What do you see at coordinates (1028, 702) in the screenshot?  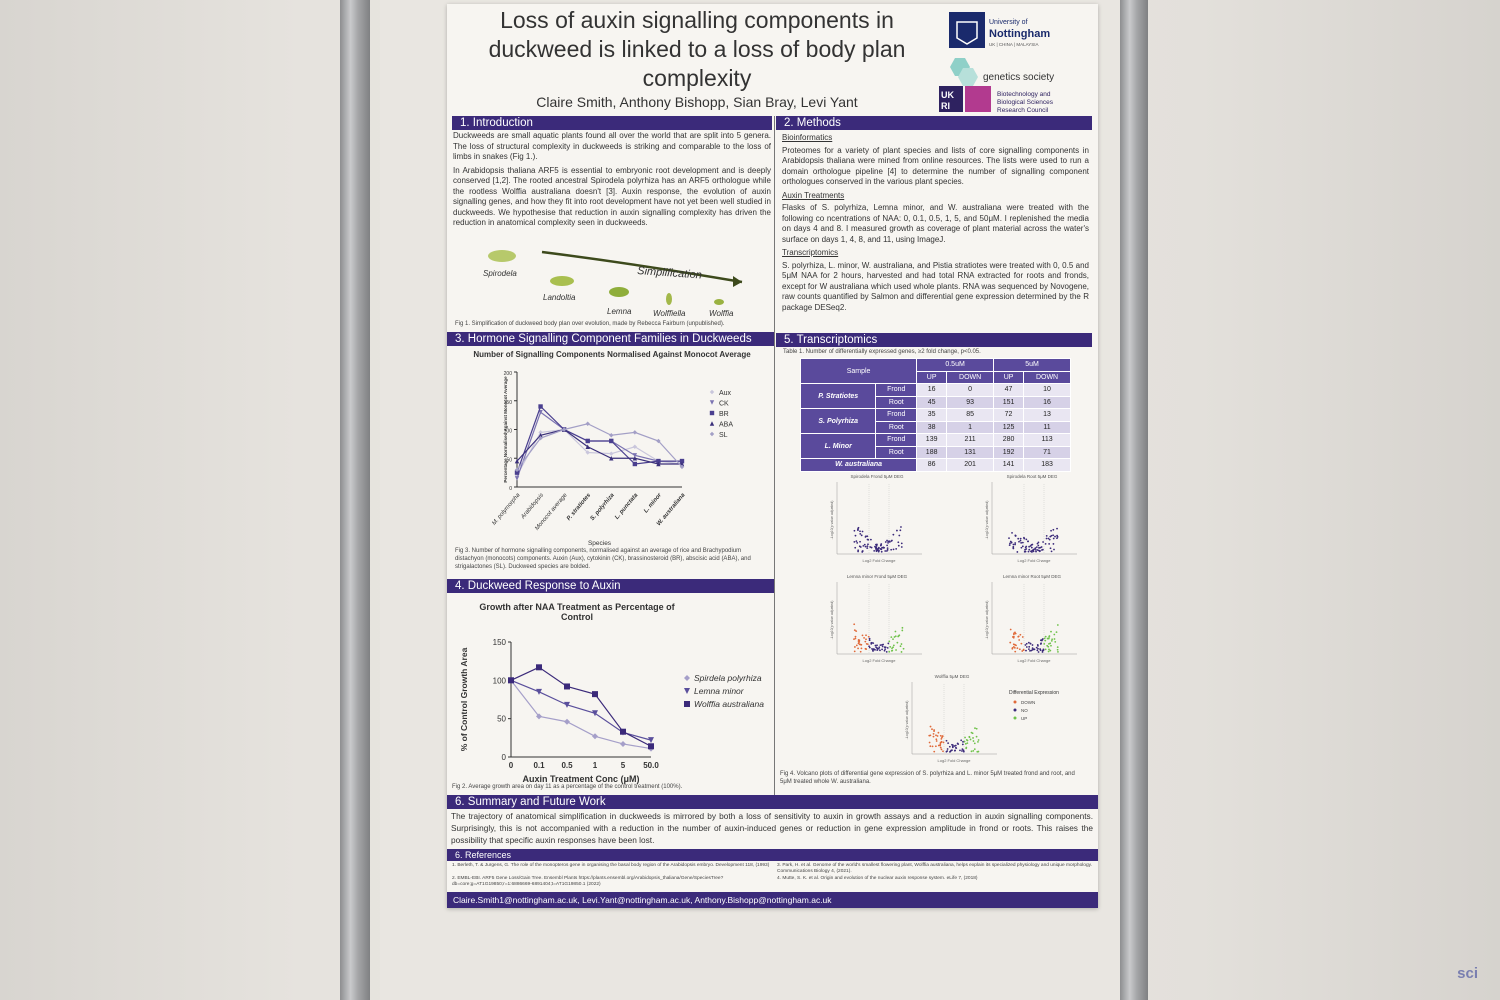 I see `legend-label: DOWN` at bounding box center [1028, 702].